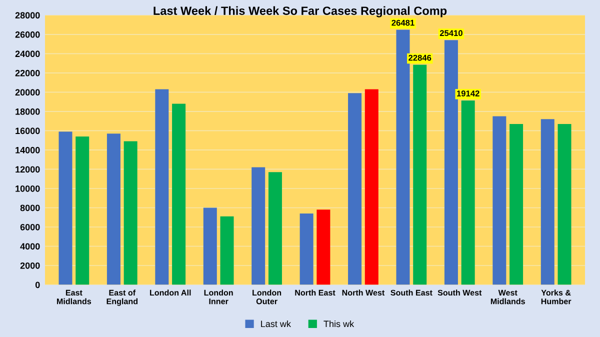 The height and width of the screenshot is (337, 600). What do you see at coordinates (122, 298) in the screenshot?
I see `x-tick-label: East of England` at bounding box center [122, 298].